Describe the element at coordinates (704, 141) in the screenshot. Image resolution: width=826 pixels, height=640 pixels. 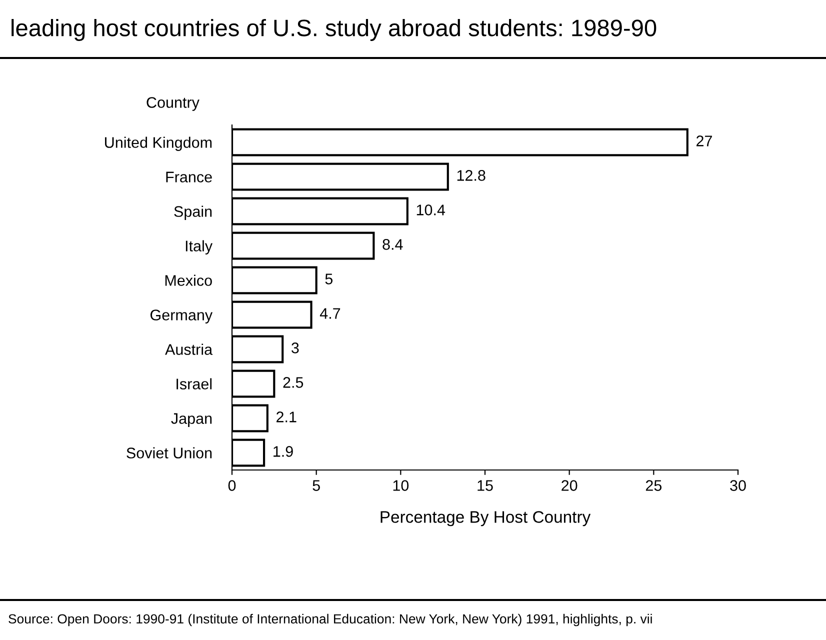
I see `data-label: 27` at that location.